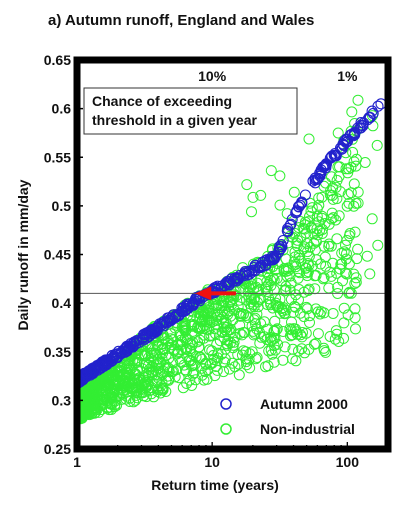 The image size is (413, 509). I want to click on y-tick-label: 0.4, so click(62, 303).